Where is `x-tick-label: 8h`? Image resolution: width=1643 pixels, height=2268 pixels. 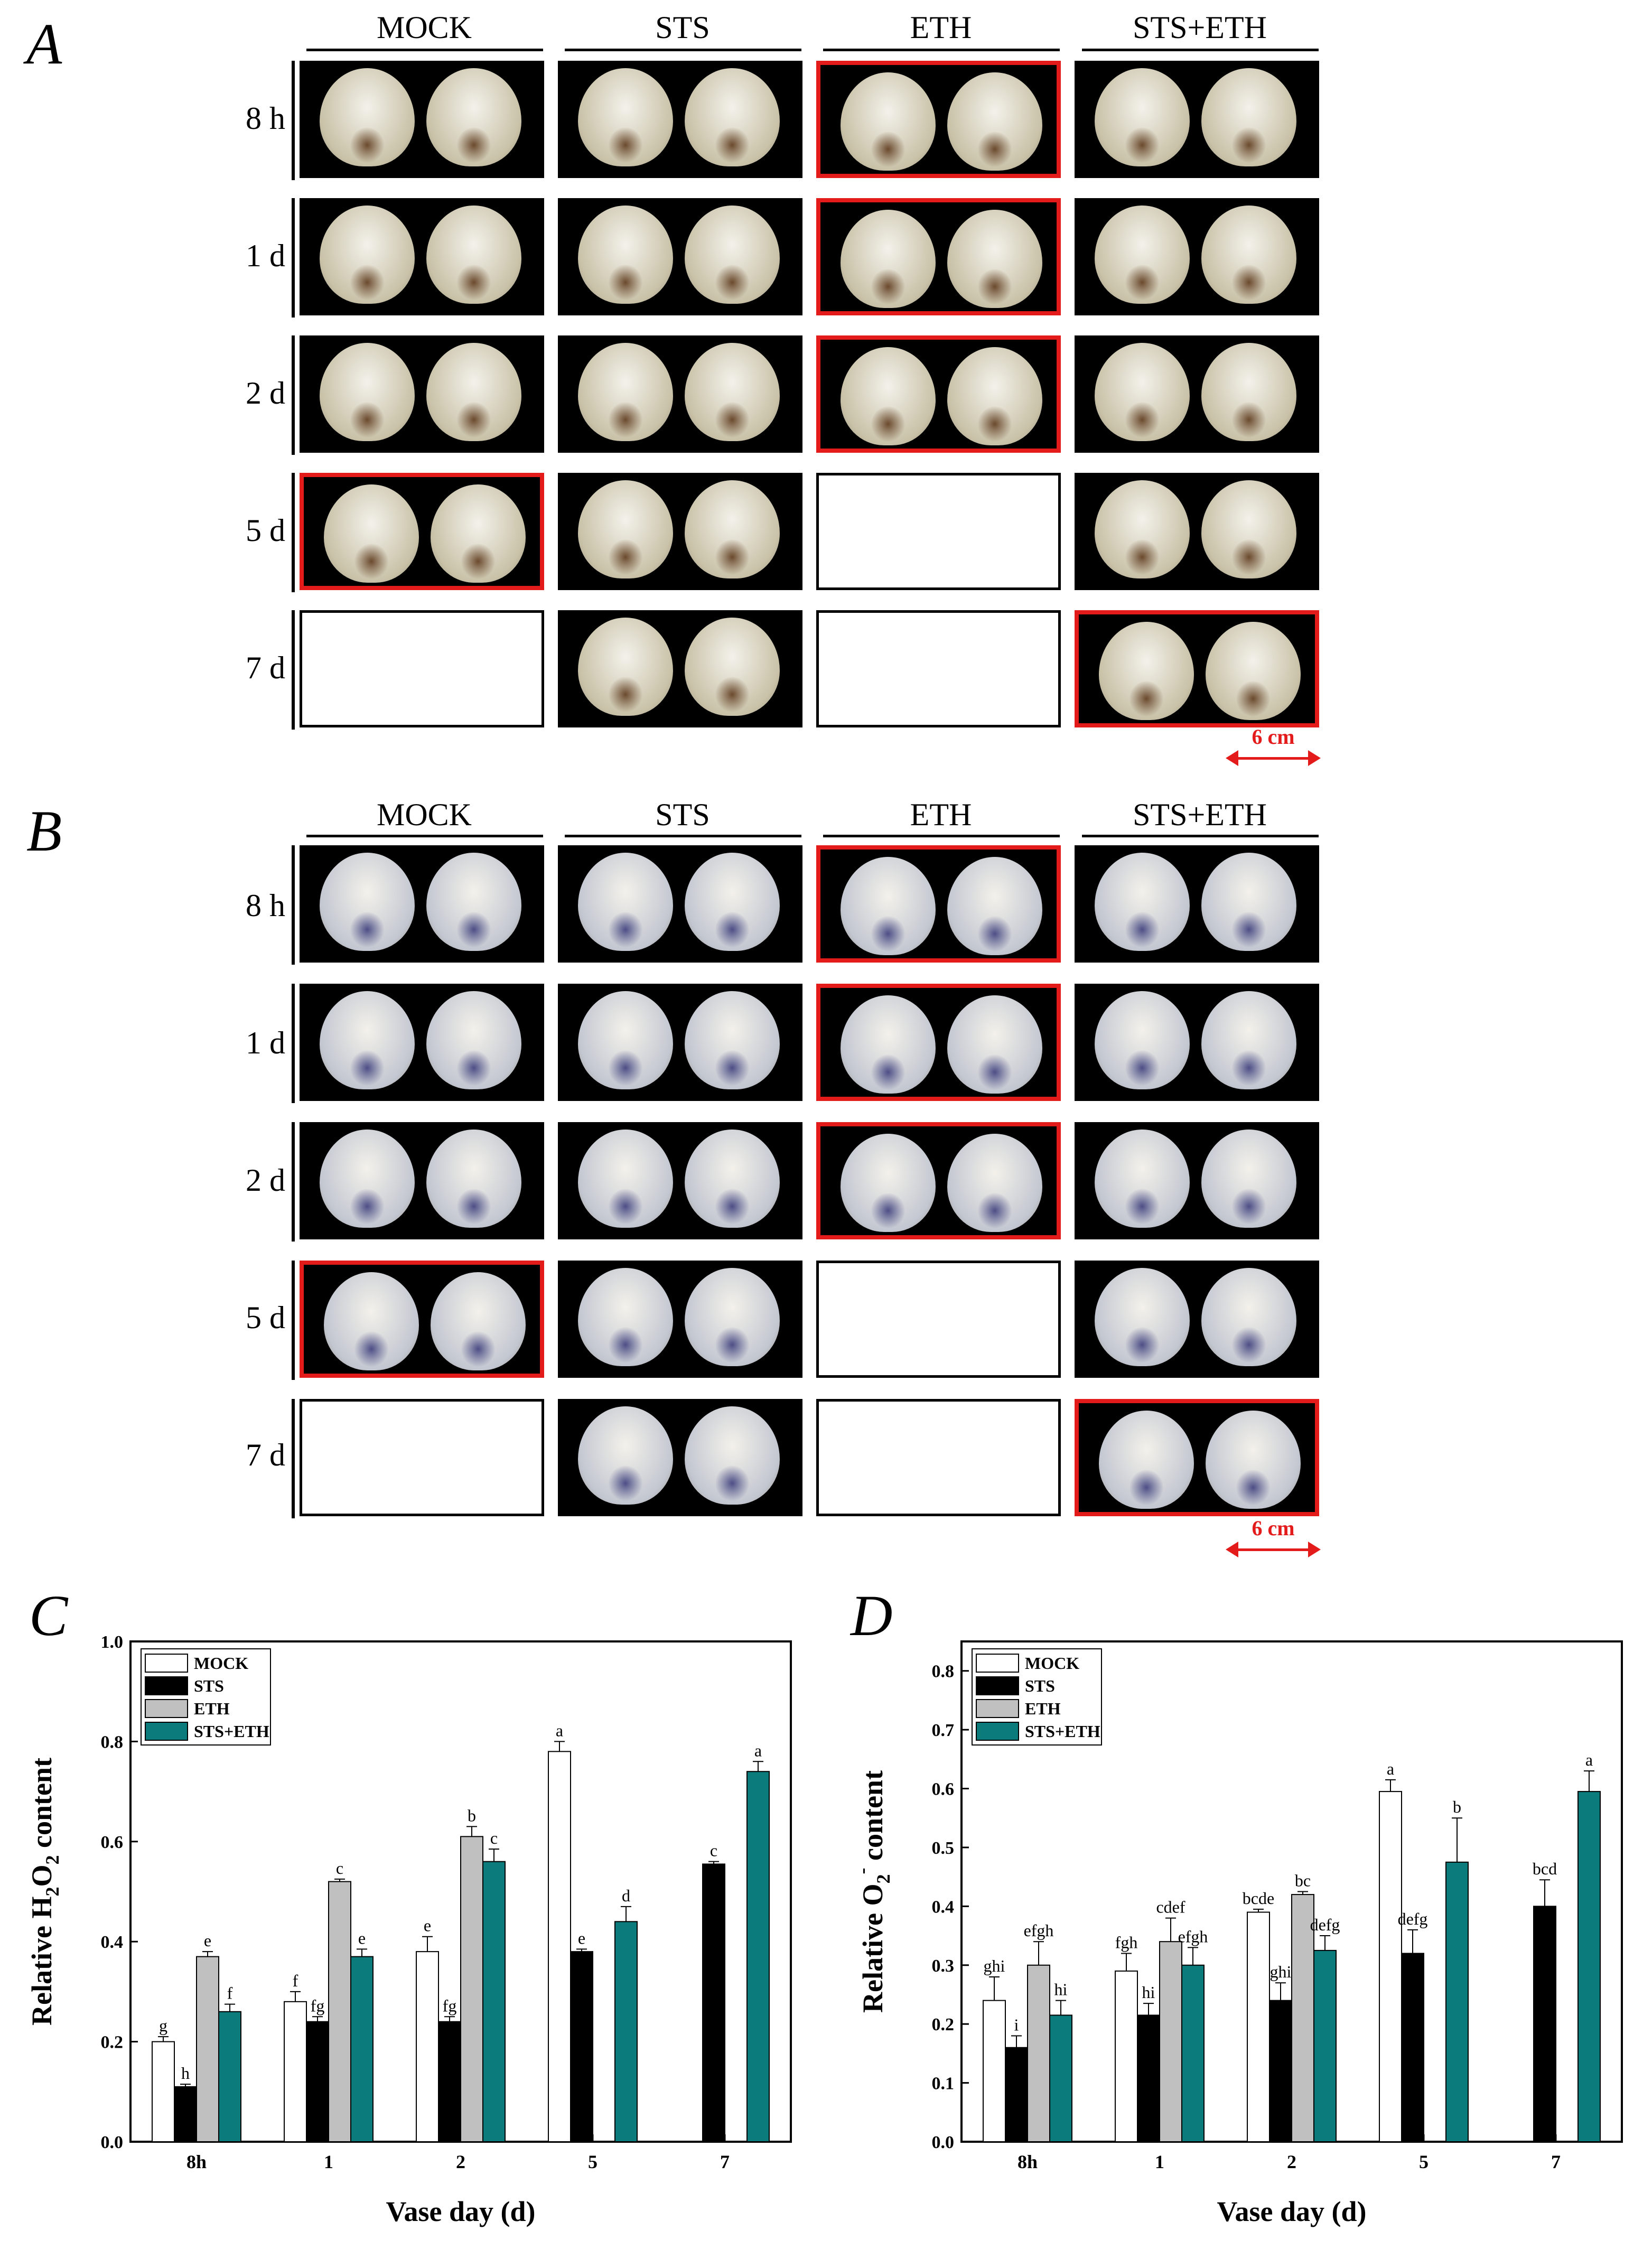 x-tick-label: 8h is located at coordinates (196, 2161).